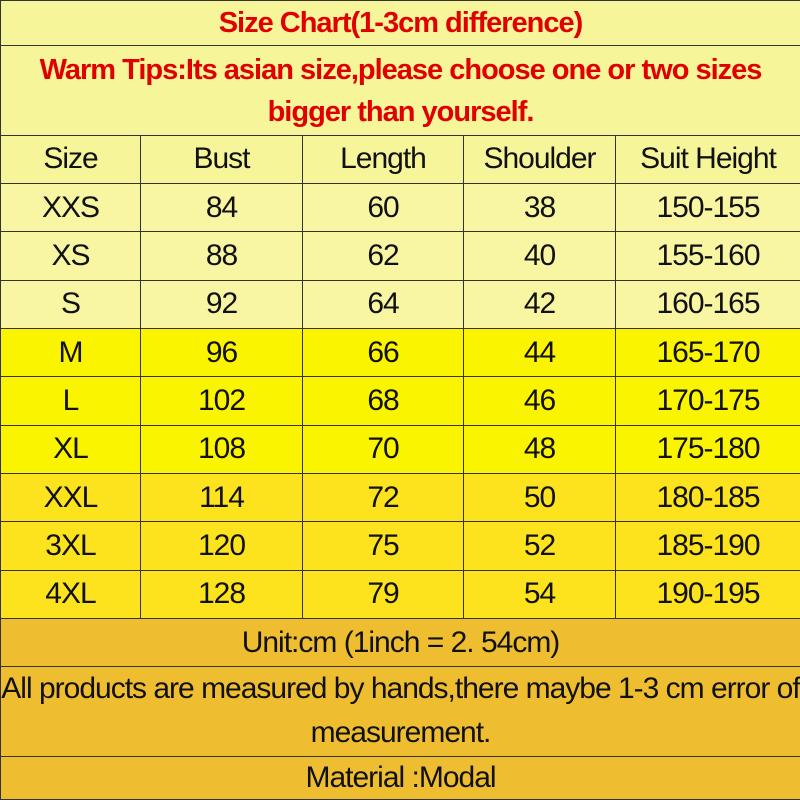 Image resolution: width=800 pixels, height=800 pixels. Describe the element at coordinates (70, 159) in the screenshot. I see `column-header: Size` at that location.